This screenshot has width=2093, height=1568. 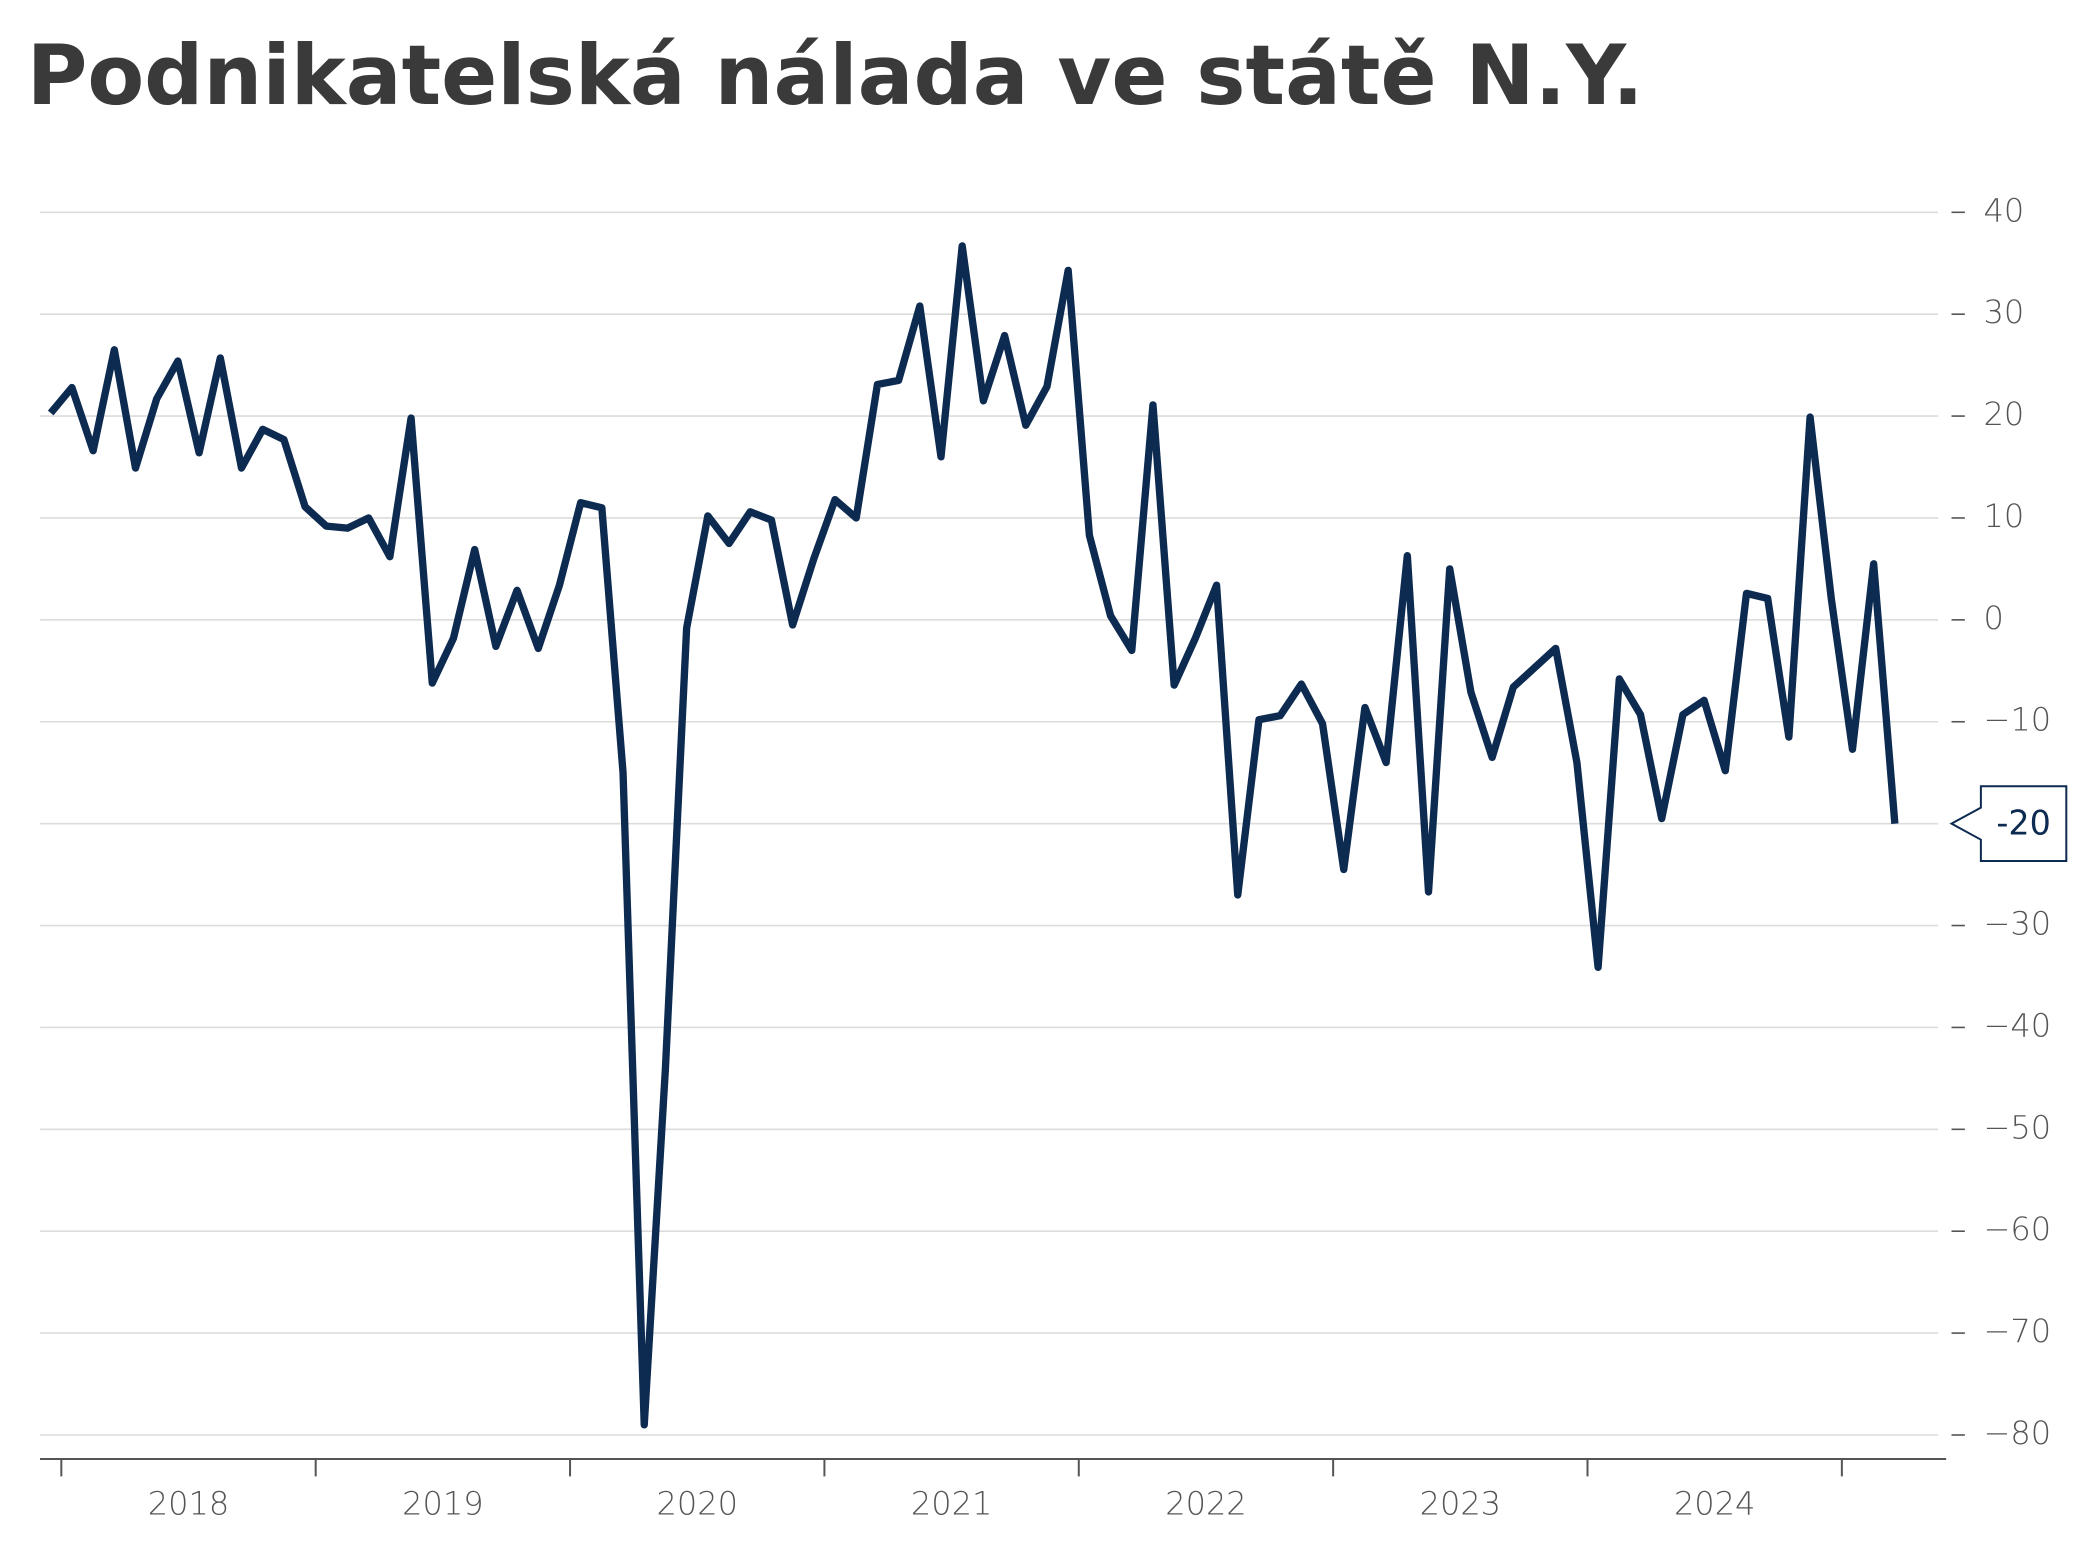 What do you see at coordinates (2018, 1229) in the screenshot?
I see `y-tick-label: −60` at bounding box center [2018, 1229].